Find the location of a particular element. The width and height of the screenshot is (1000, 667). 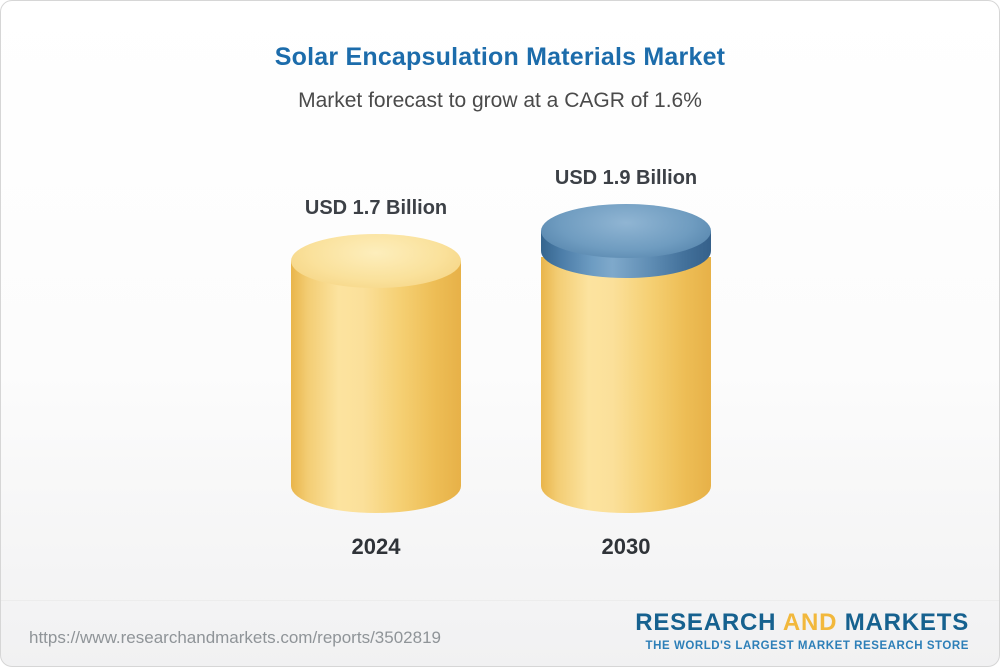

cylinder-2030-body is located at coordinates (626, 385).